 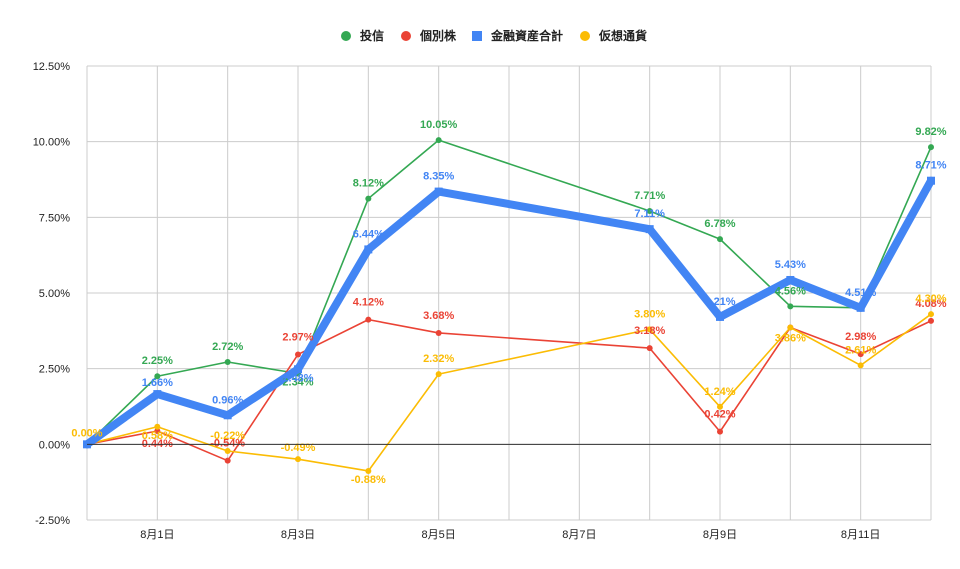 What do you see at coordinates (297, 378) in the screenshot?
I see `data-label: 2.48%` at bounding box center [297, 378].